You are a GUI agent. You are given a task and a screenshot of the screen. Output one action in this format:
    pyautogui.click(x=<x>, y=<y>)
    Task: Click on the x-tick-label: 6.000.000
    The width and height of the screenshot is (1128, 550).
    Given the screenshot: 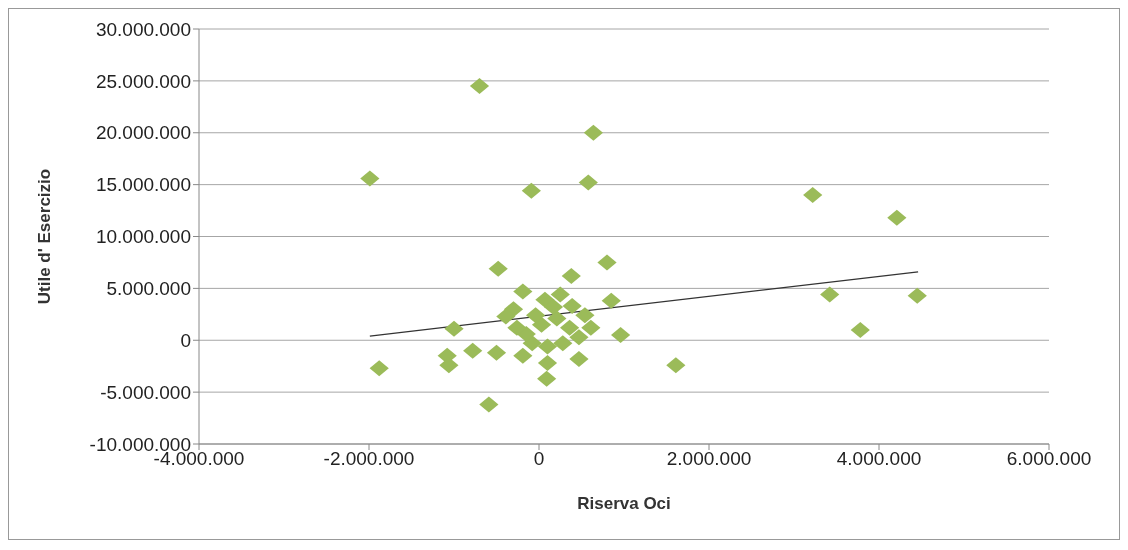 What is the action you would take?
    pyautogui.click(x=1049, y=459)
    